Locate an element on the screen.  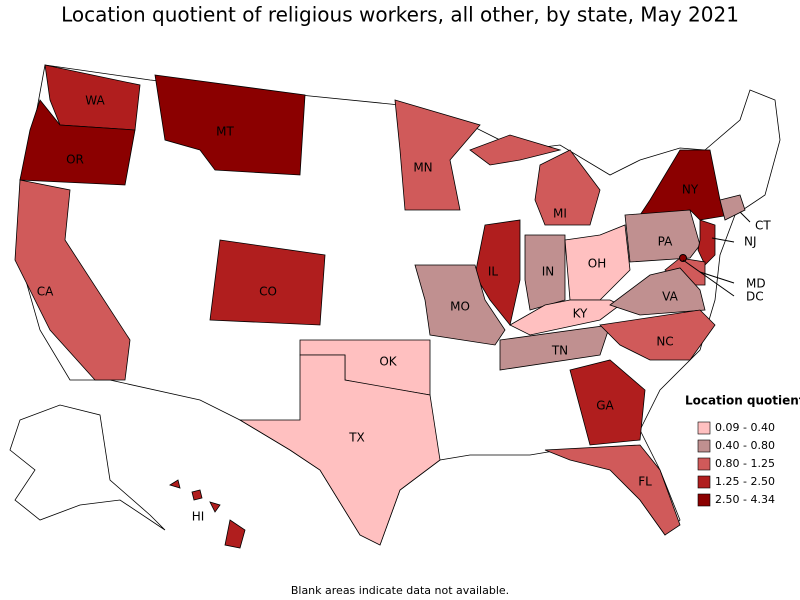
state-label: OH is located at coordinates (597, 264).